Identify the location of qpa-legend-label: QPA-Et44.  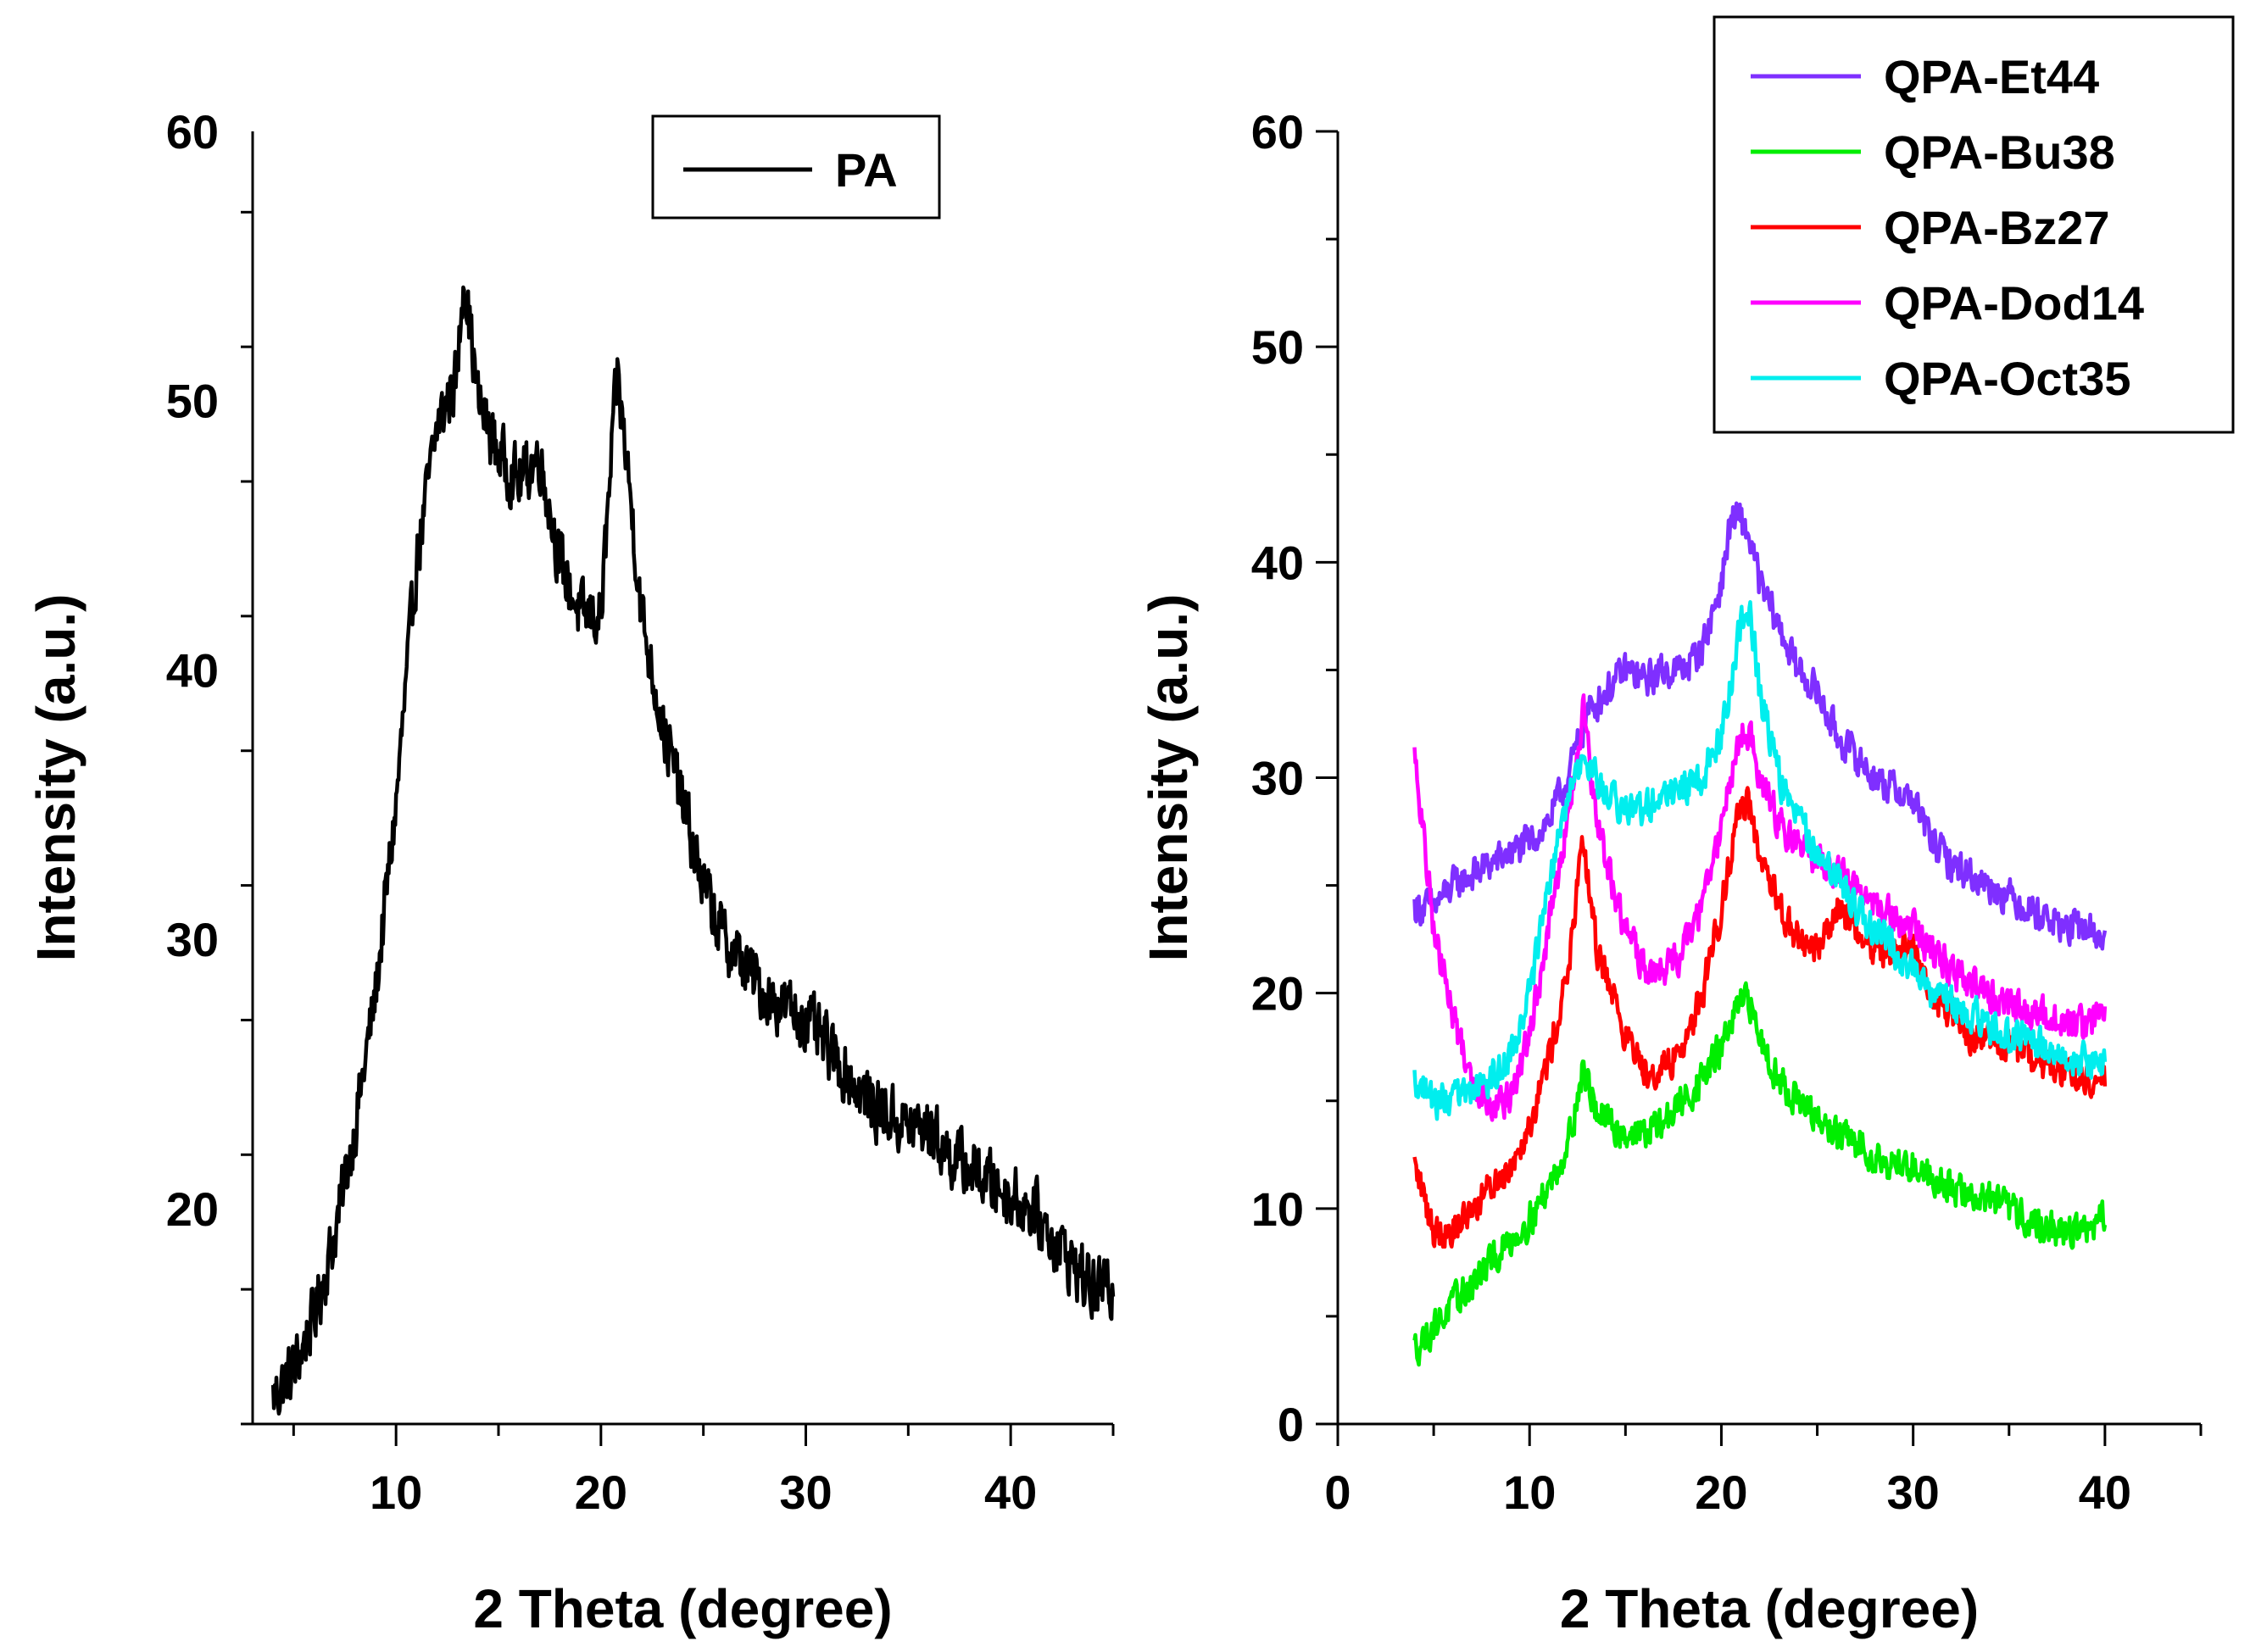
(1991, 76).